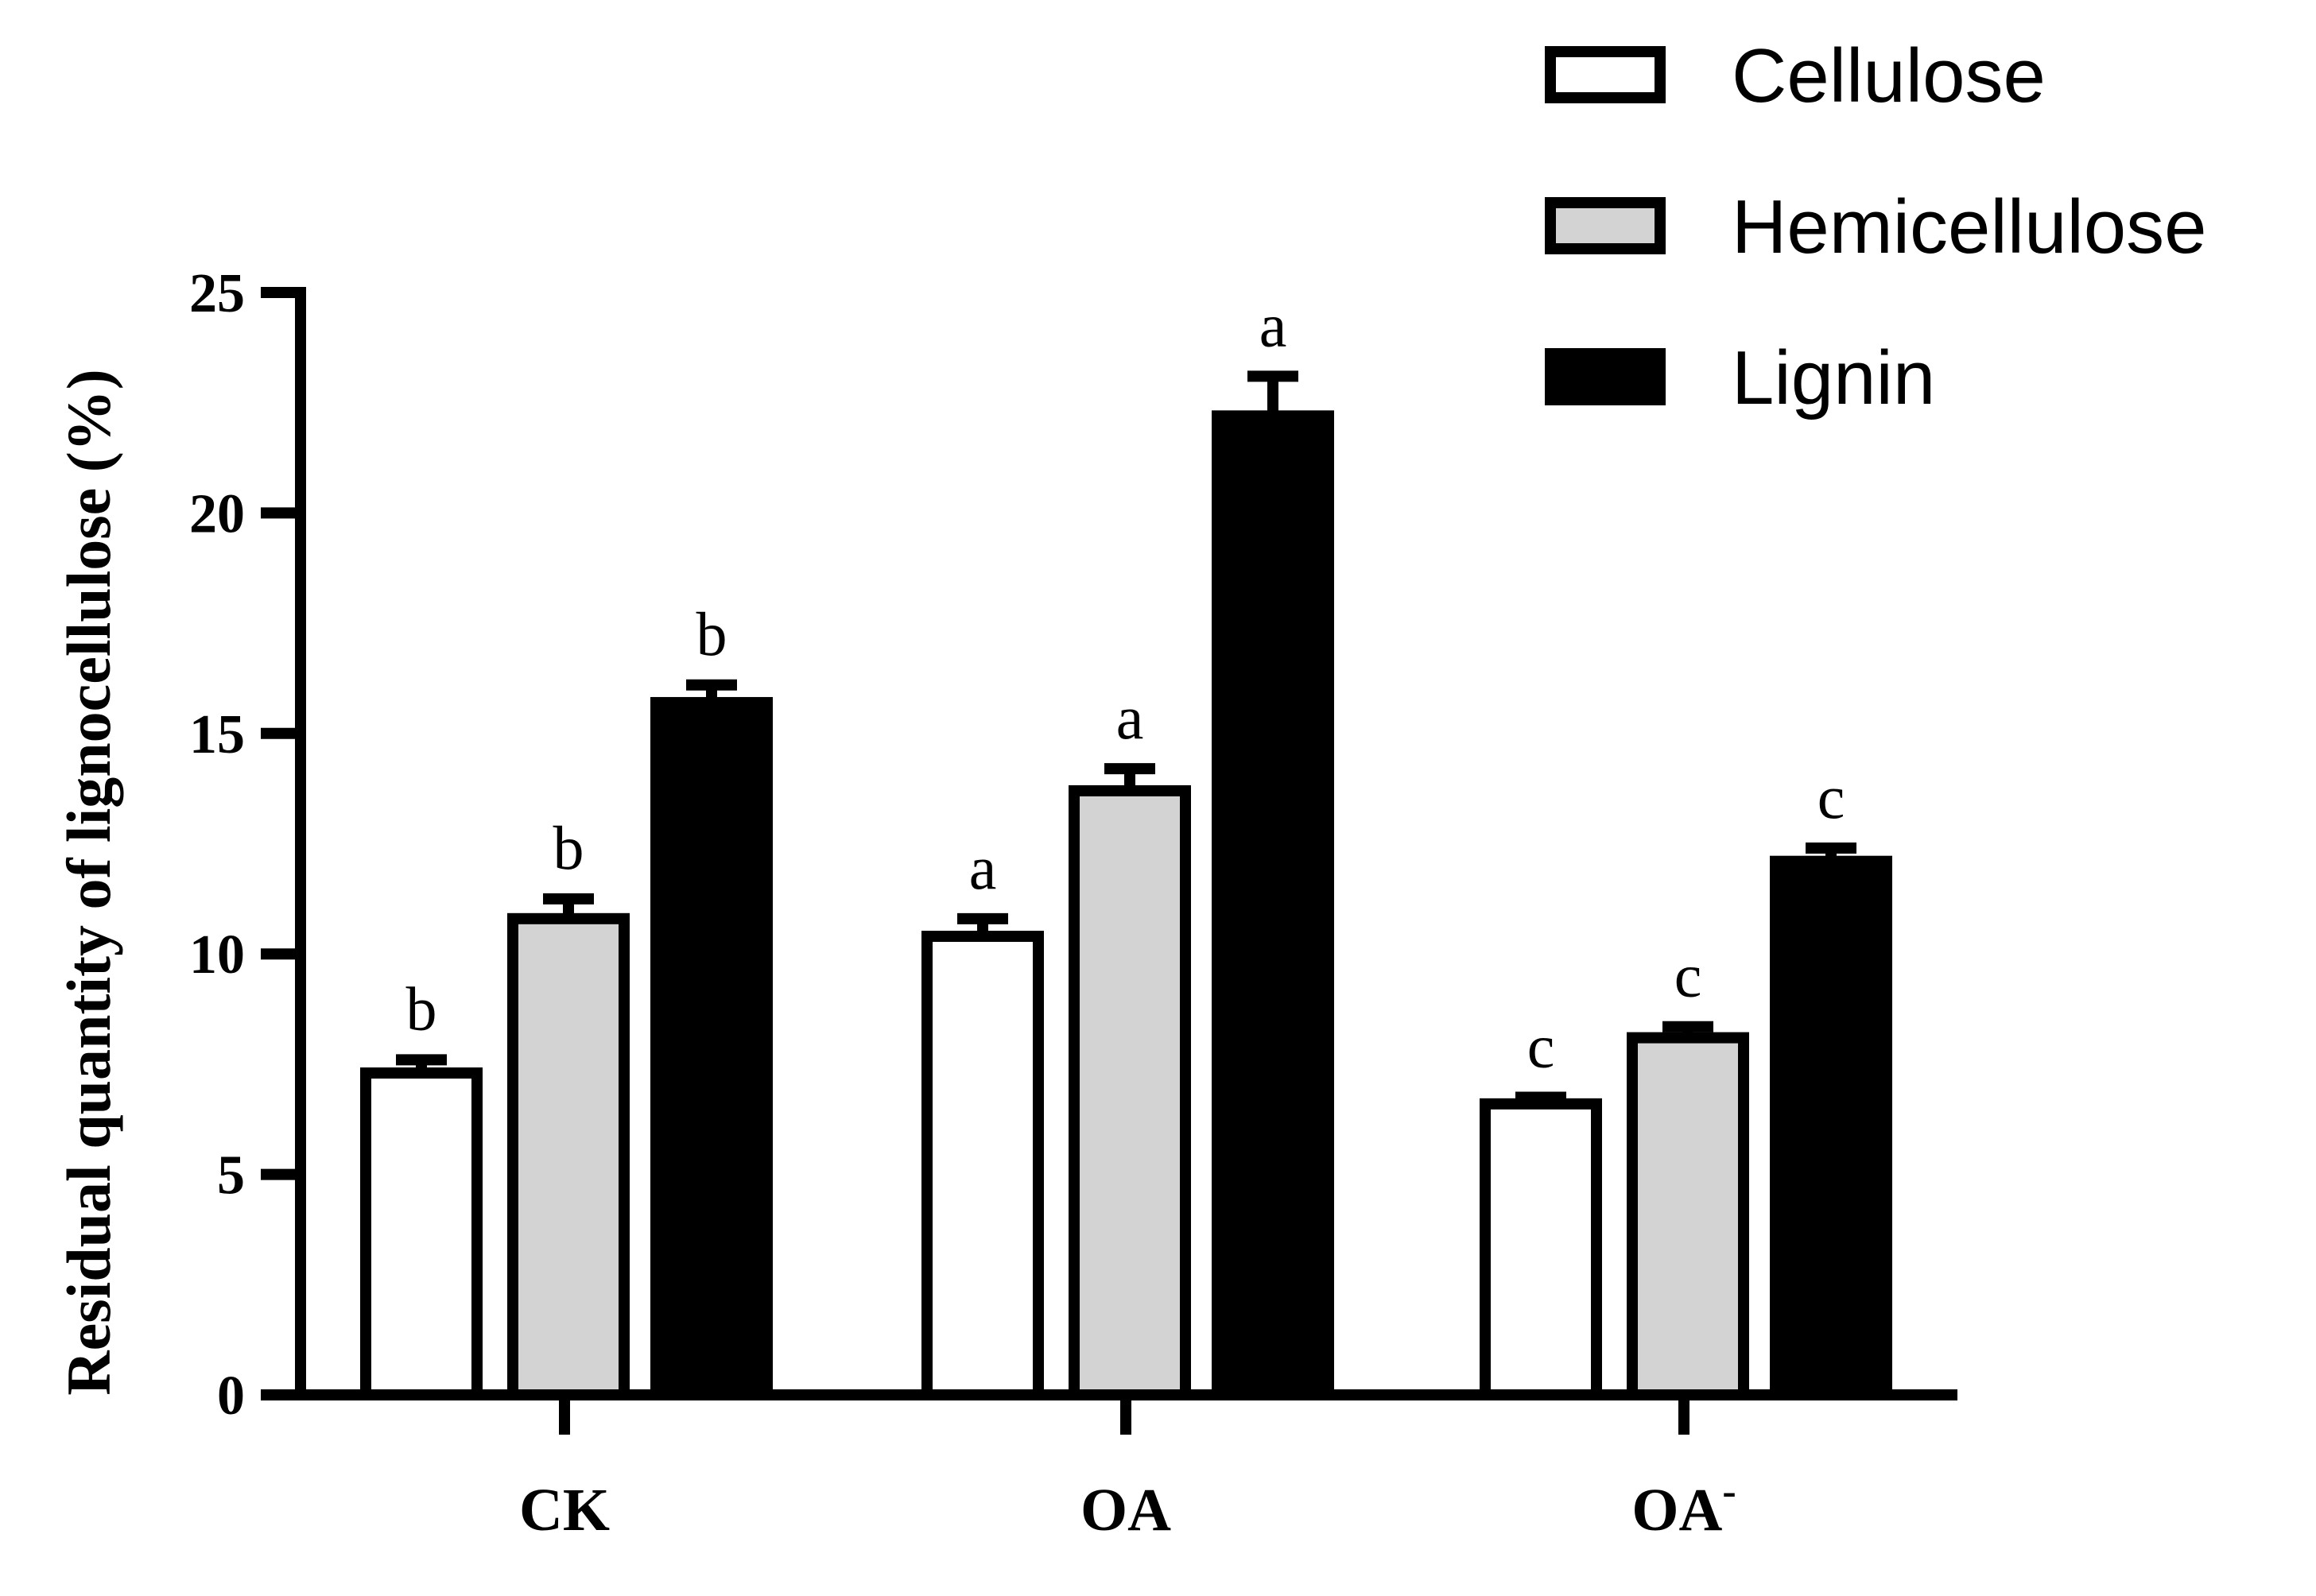 Image resolution: width=2316 pixels, height=1596 pixels. Describe the element at coordinates (217, 955) in the screenshot. I see `y-tick-label: 10` at that location.